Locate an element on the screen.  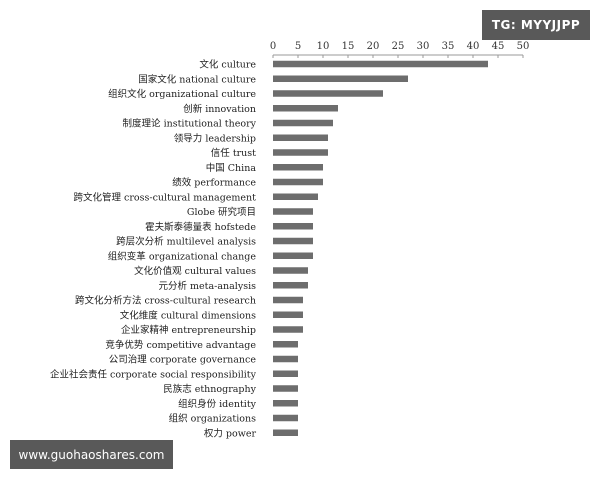
category-label: 企业社会责任 corporate social responsibility is located at coordinates (153, 374).